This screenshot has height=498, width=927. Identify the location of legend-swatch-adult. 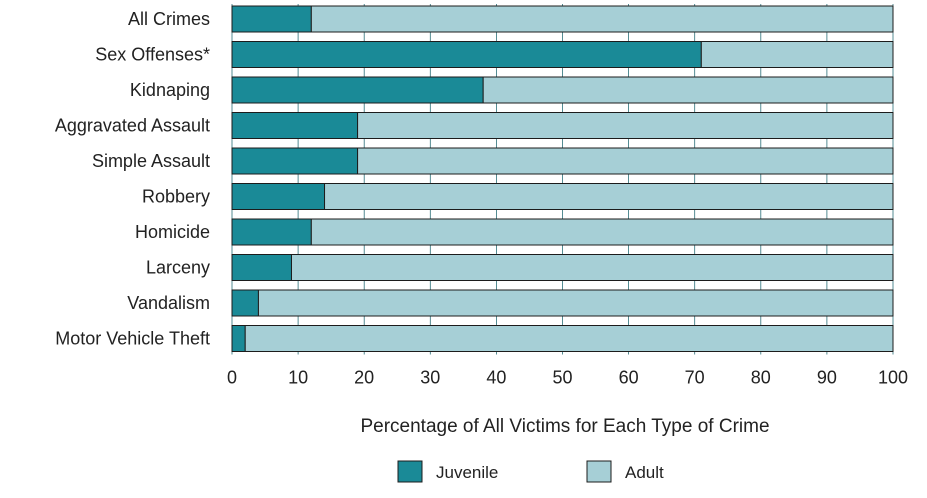
(599, 471).